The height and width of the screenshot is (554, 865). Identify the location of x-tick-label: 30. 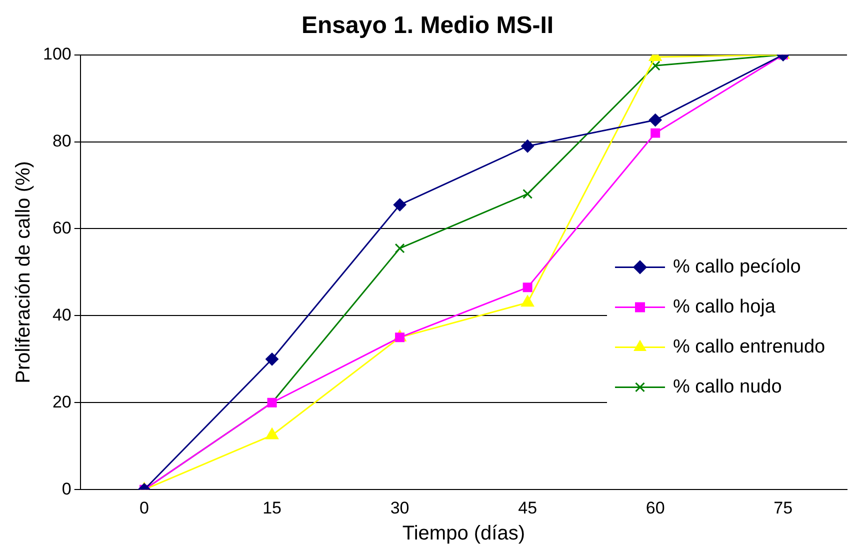
(400, 508).